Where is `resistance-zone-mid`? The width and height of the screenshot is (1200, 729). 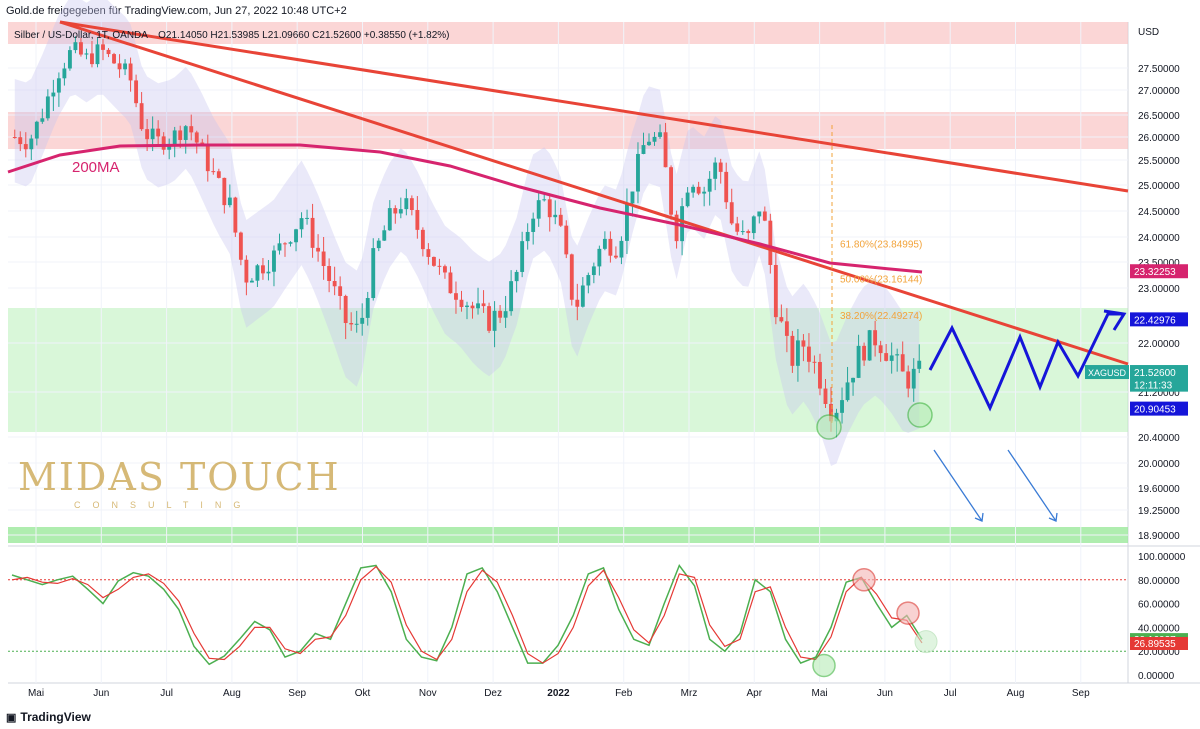 resistance-zone-mid is located at coordinates (568, 130).